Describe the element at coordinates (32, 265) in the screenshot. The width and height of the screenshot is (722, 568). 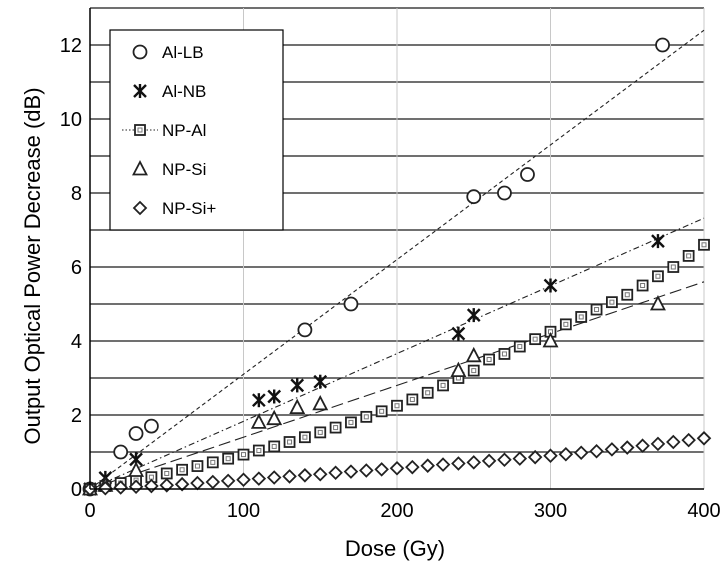
I see `y-axis-title: Output Optical Power Decrease (dB)` at that location.